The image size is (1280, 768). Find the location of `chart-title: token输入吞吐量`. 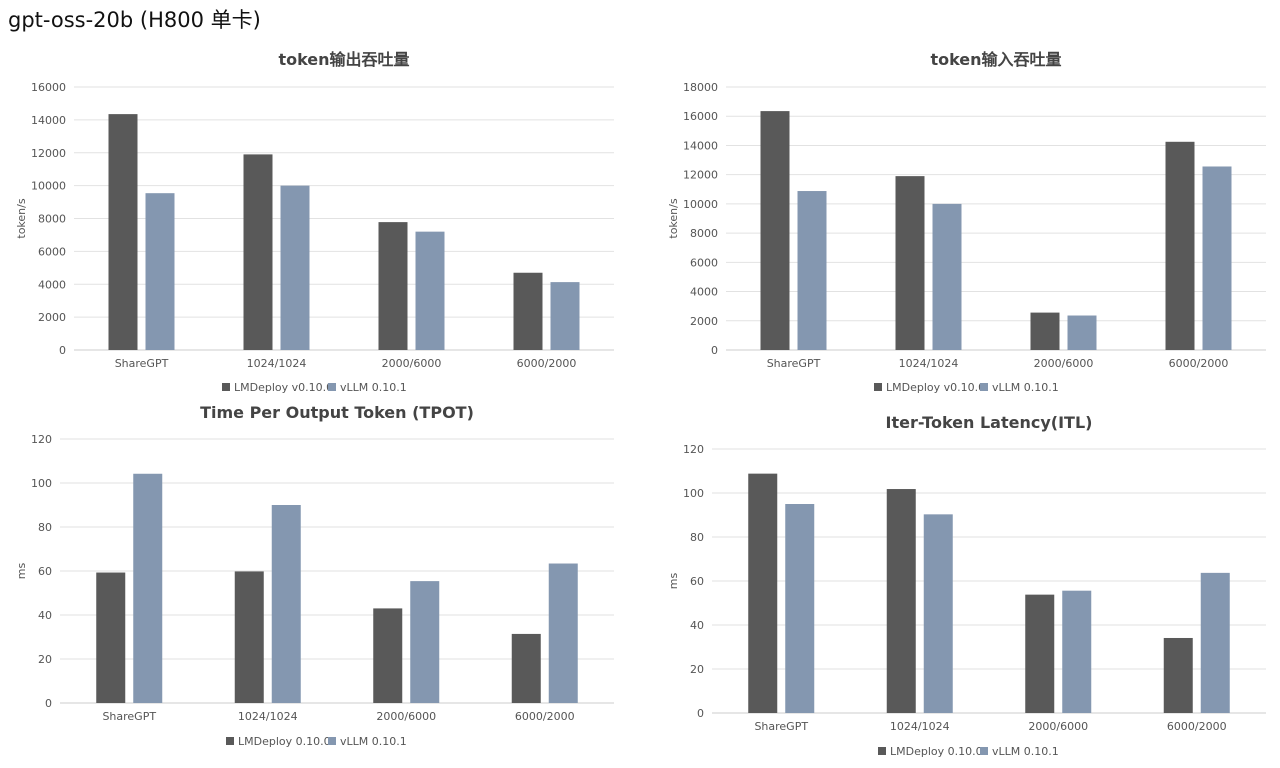

chart-title: token输入吞吐量 is located at coordinates (995, 59).